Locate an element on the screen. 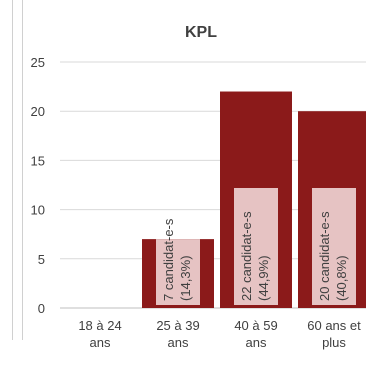  y-tick-label: 15 is located at coordinates (38, 160).